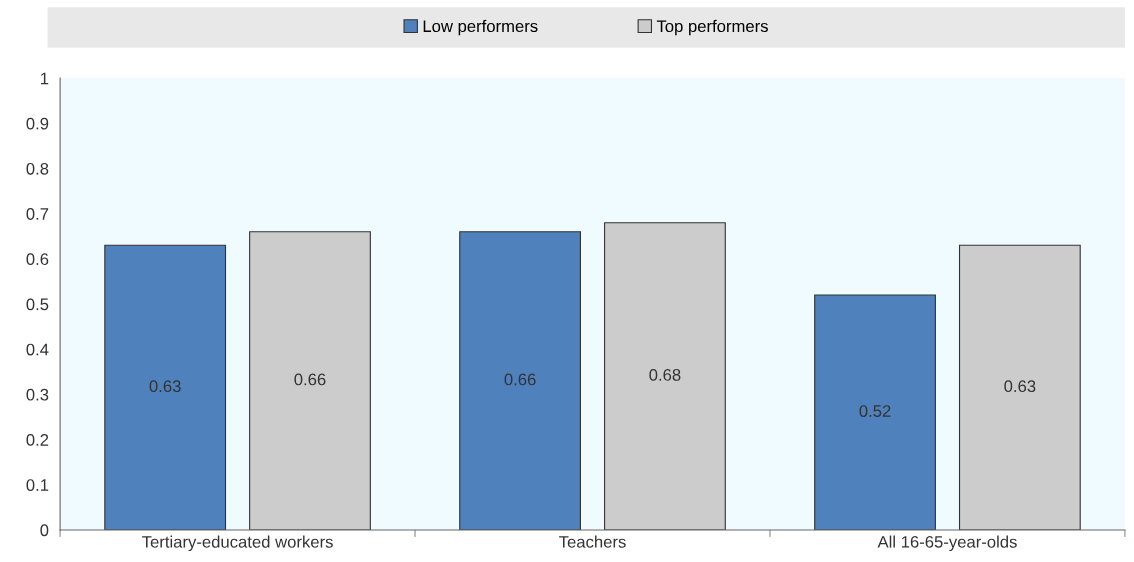 Image resolution: width=1134 pixels, height=562 pixels. Describe the element at coordinates (37, 304) in the screenshot. I see `y-tick-label: 0.5` at that location.